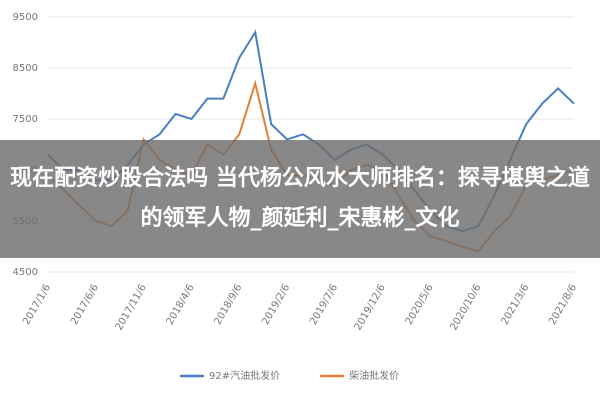 The height and width of the screenshot is (400, 600). What do you see at coordinates (228, 305) in the screenshot?
I see `x-tick-label: 2018/9/6` at bounding box center [228, 305].